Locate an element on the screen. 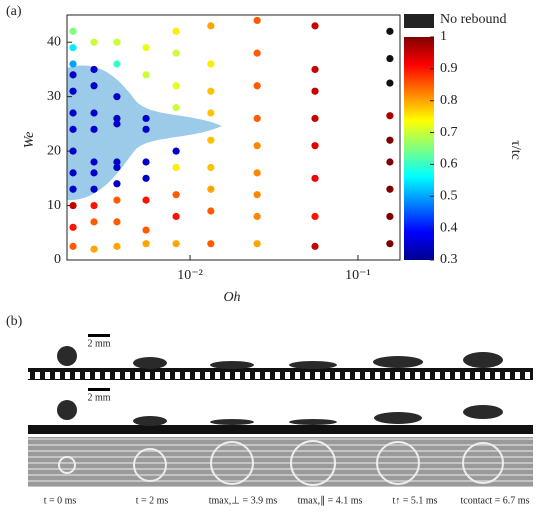  colorbar-tick-label: 0.6 is located at coordinates (449, 164).